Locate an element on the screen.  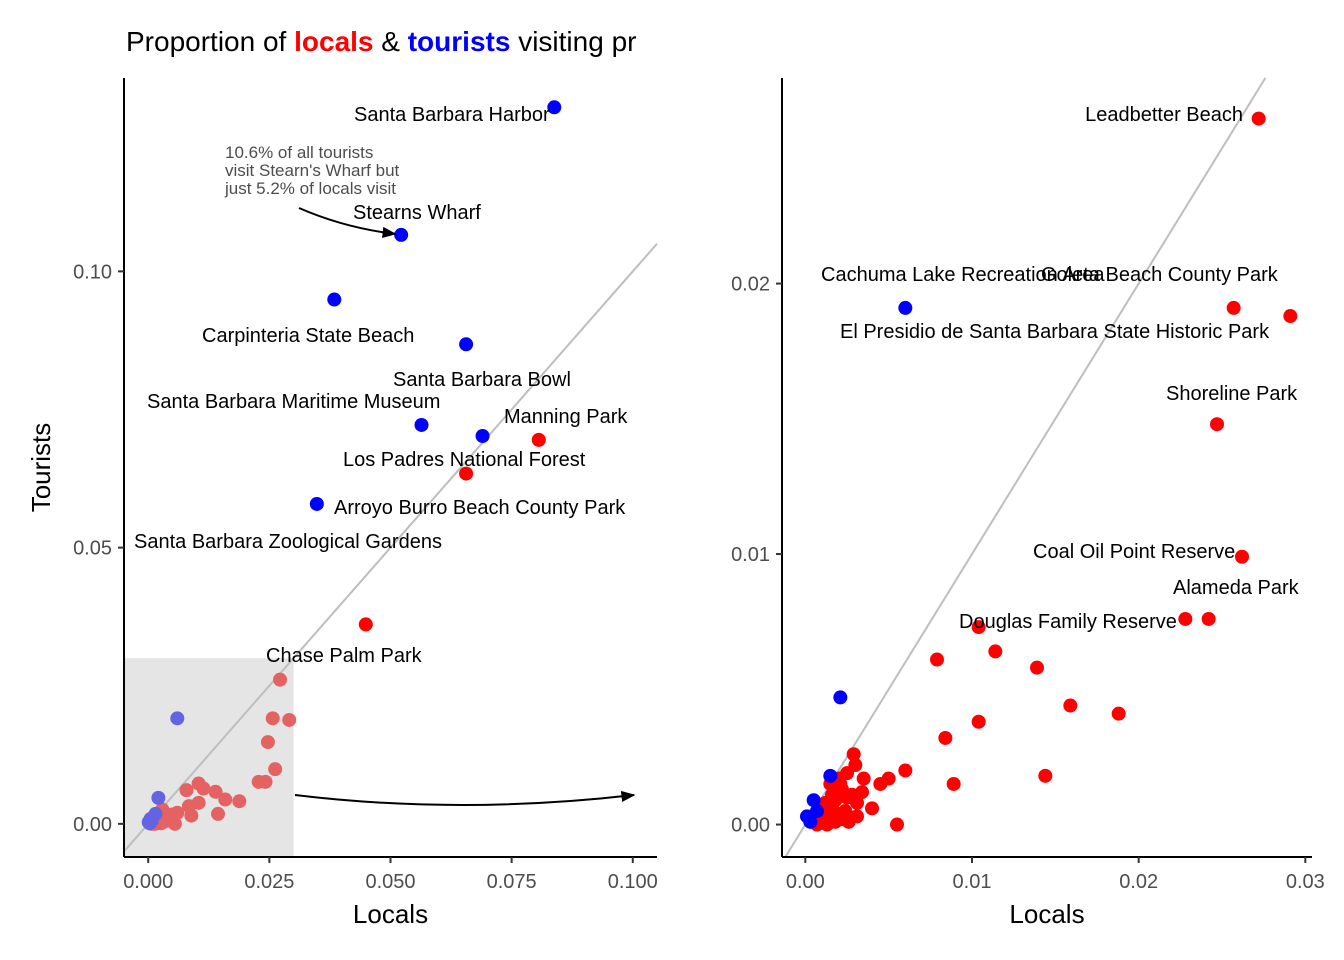
annotation-text: 10.6% of all tourists is located at coordinates (299, 152).